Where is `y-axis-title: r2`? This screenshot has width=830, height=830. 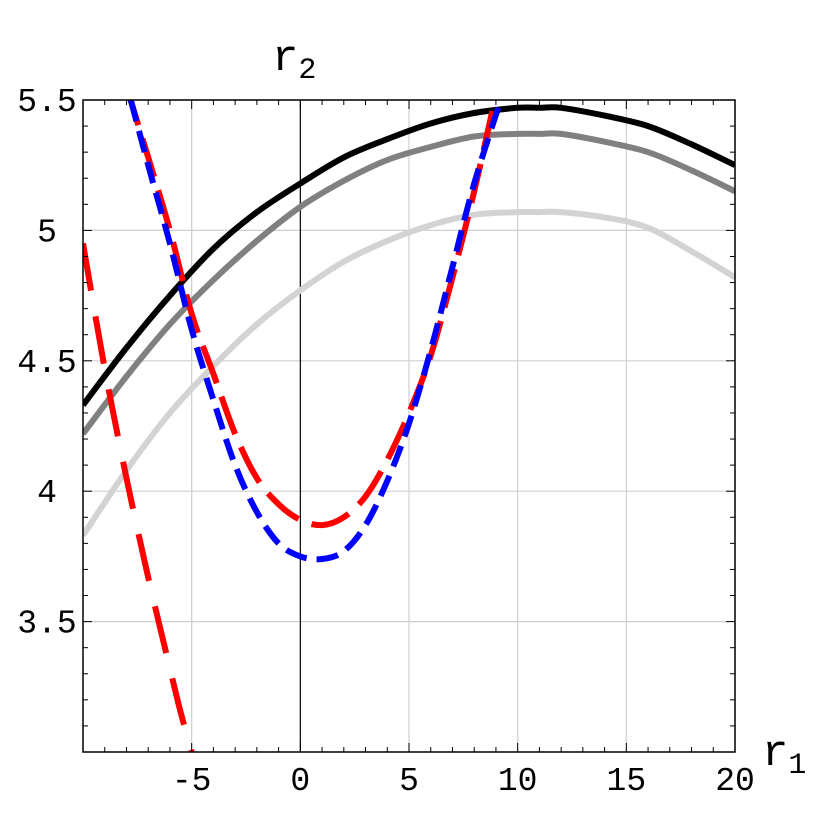 y-axis-title: r2 is located at coordinates (294, 61).